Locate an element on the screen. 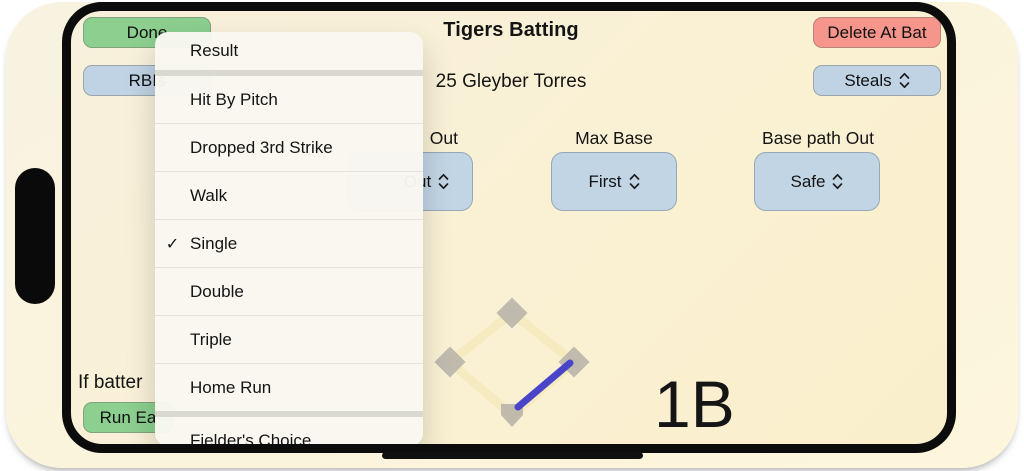 The width and height of the screenshot is (1024, 471). base-diamond-diagram is located at coordinates (512, 362).